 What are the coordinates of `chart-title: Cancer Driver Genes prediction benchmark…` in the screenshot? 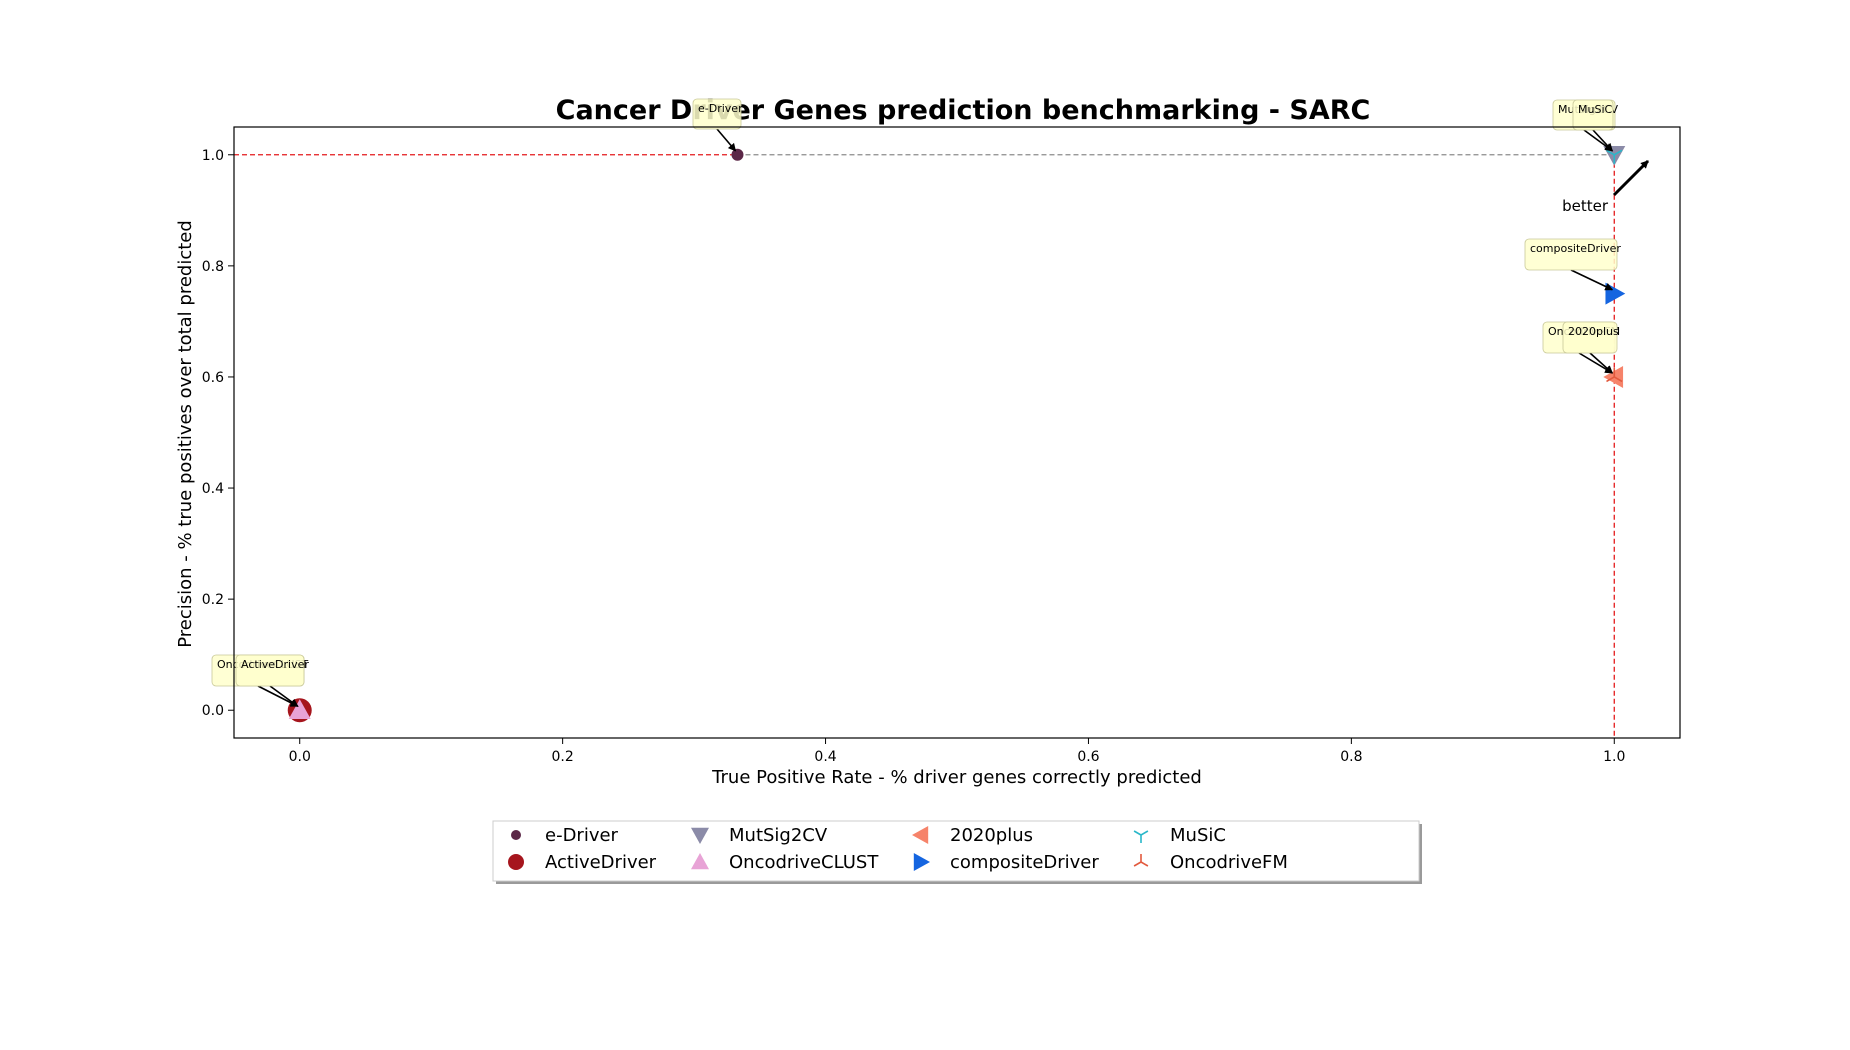 It's located at (963, 110).